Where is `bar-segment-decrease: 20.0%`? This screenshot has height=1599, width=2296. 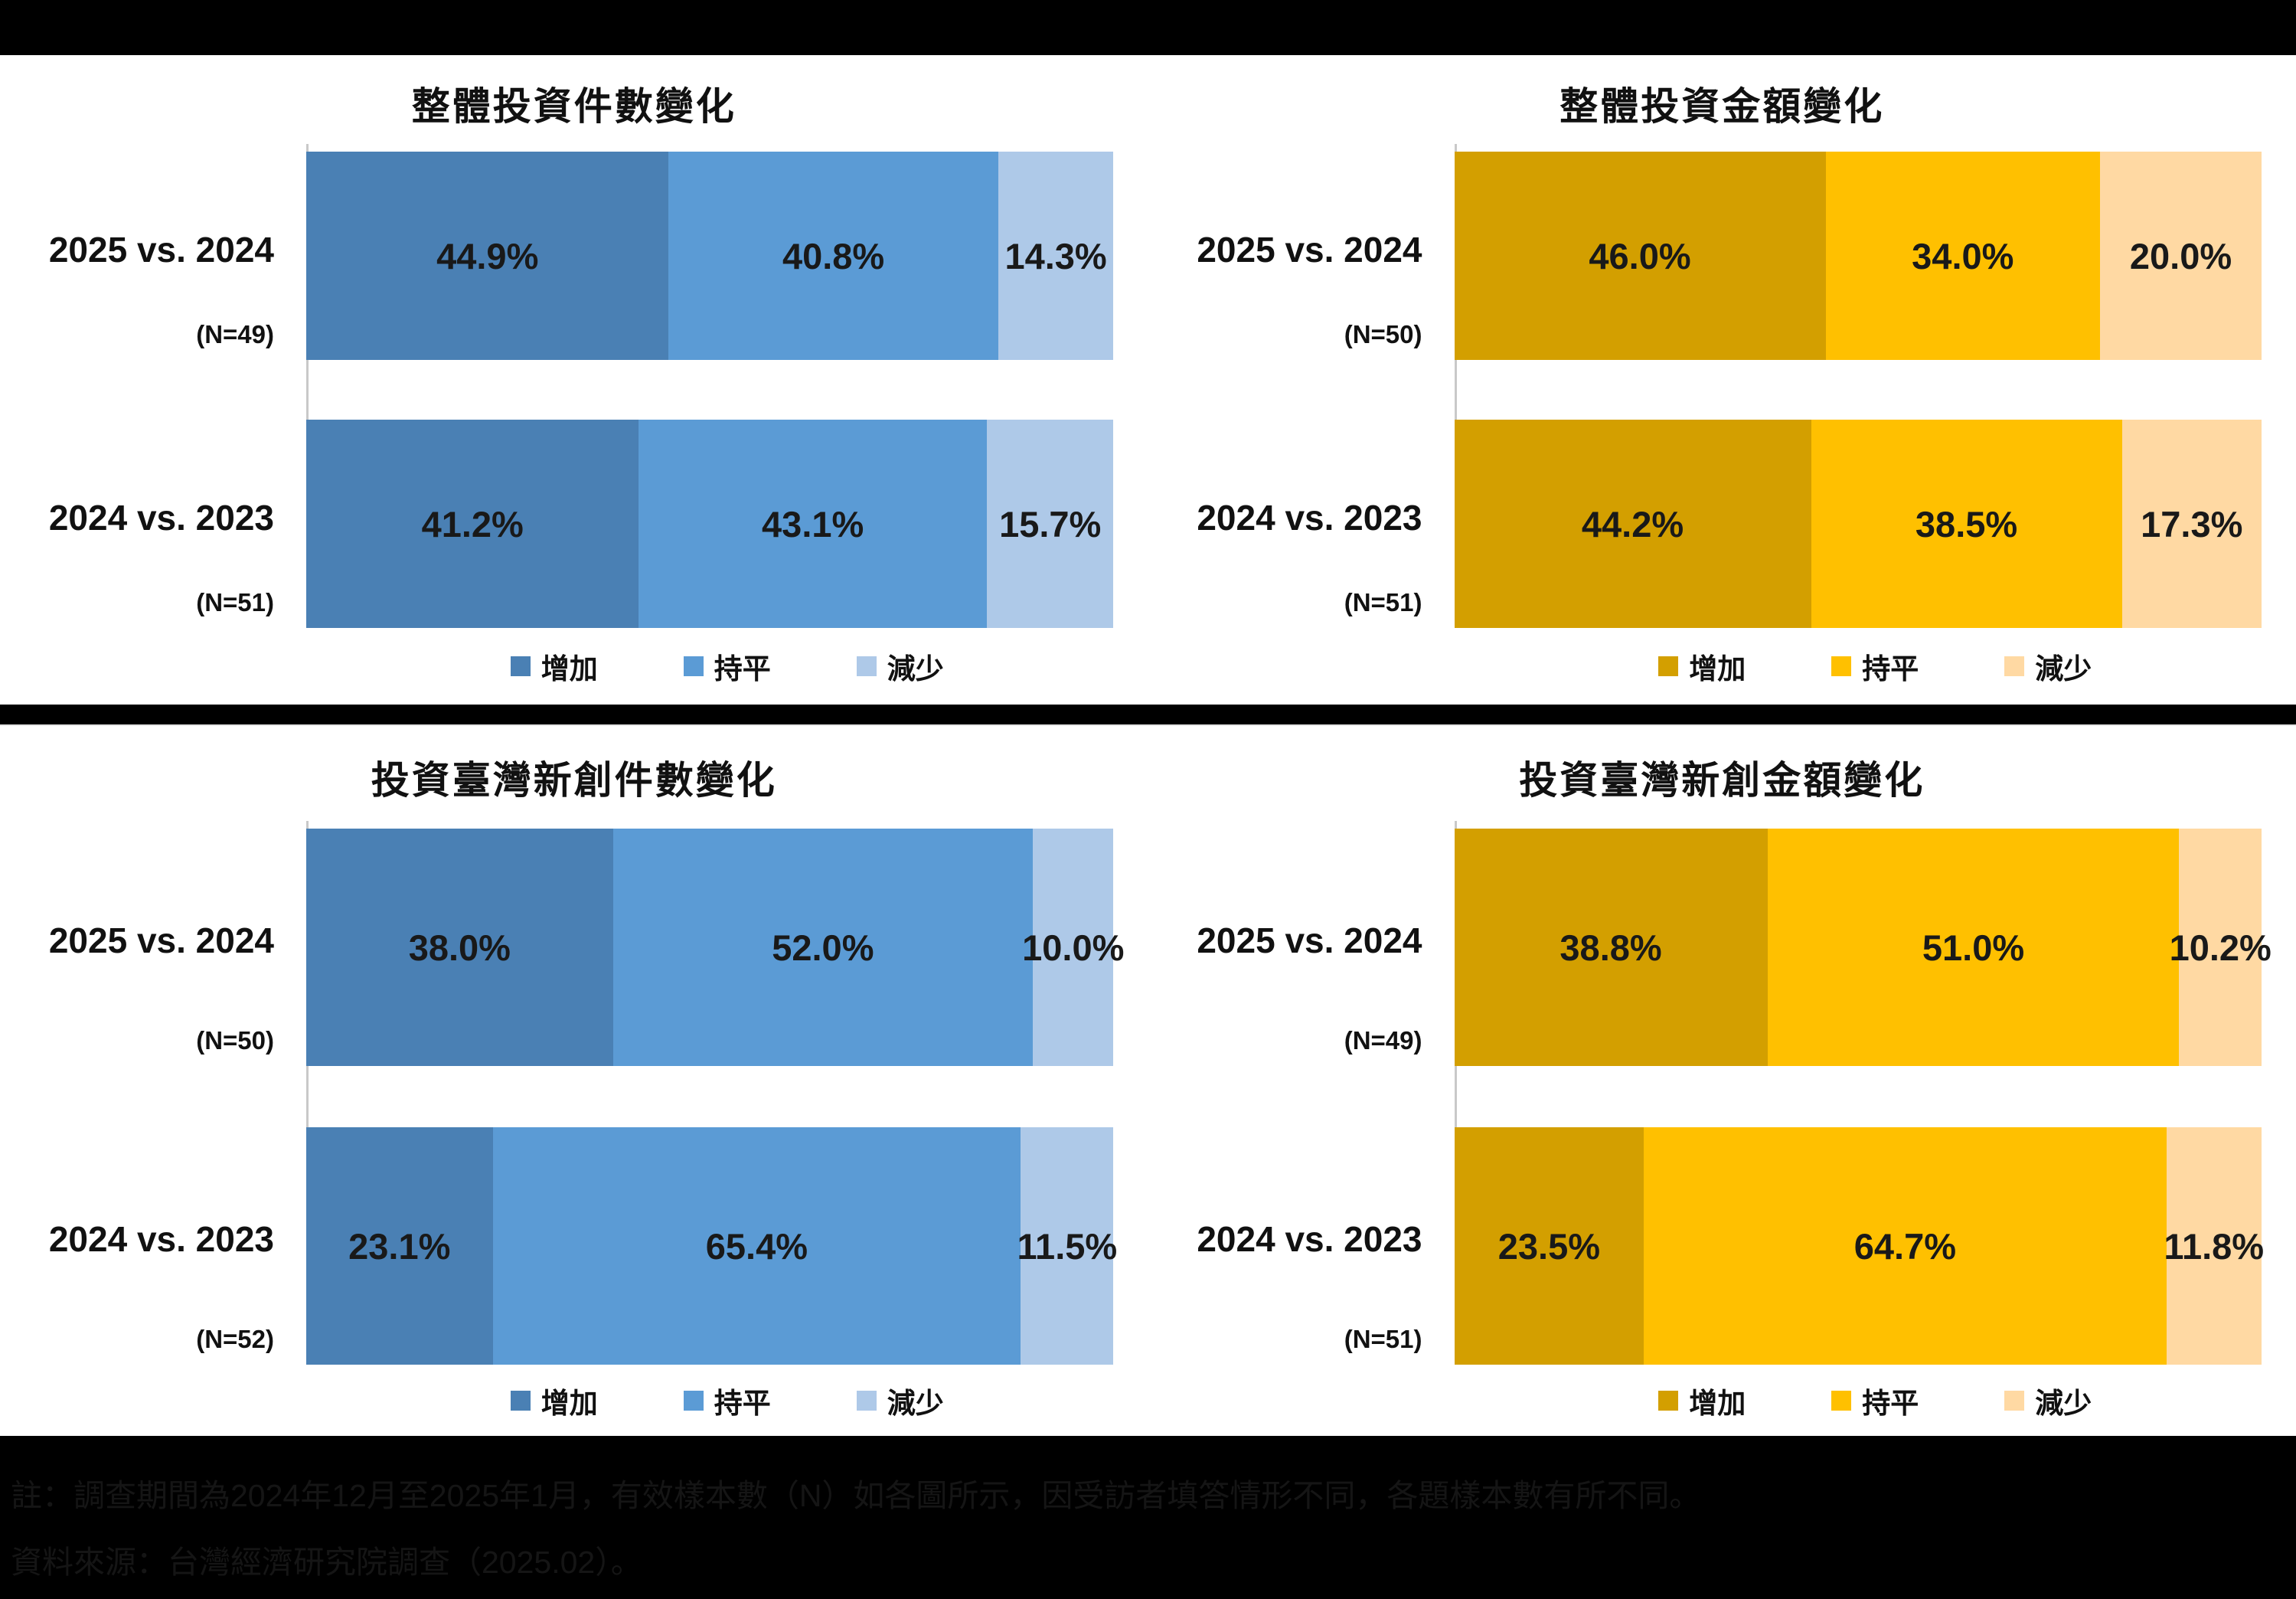 bar-segment-decrease: 20.0% is located at coordinates (2181, 256).